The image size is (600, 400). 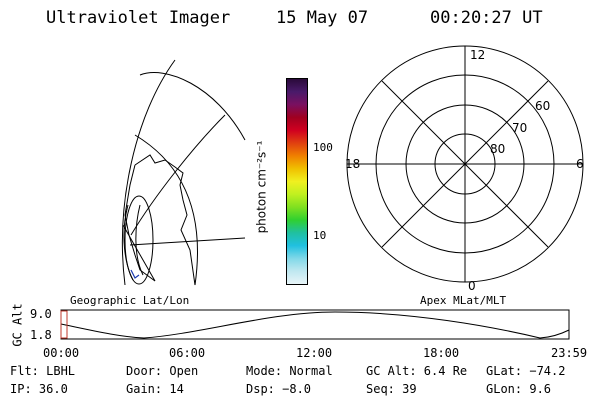 I want to click on timeline-plot, so click(x=315, y=324).